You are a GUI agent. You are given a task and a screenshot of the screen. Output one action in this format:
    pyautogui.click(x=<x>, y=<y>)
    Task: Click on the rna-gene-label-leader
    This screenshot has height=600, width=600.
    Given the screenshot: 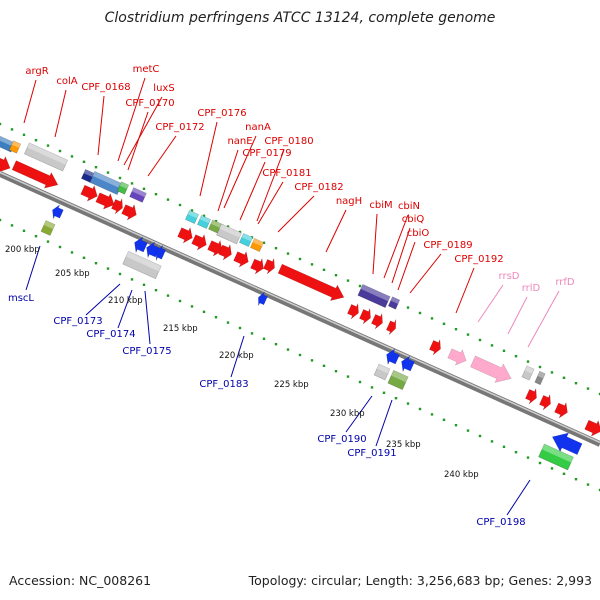 What is the action you would take?
    pyautogui.click(x=517, y=315)
    